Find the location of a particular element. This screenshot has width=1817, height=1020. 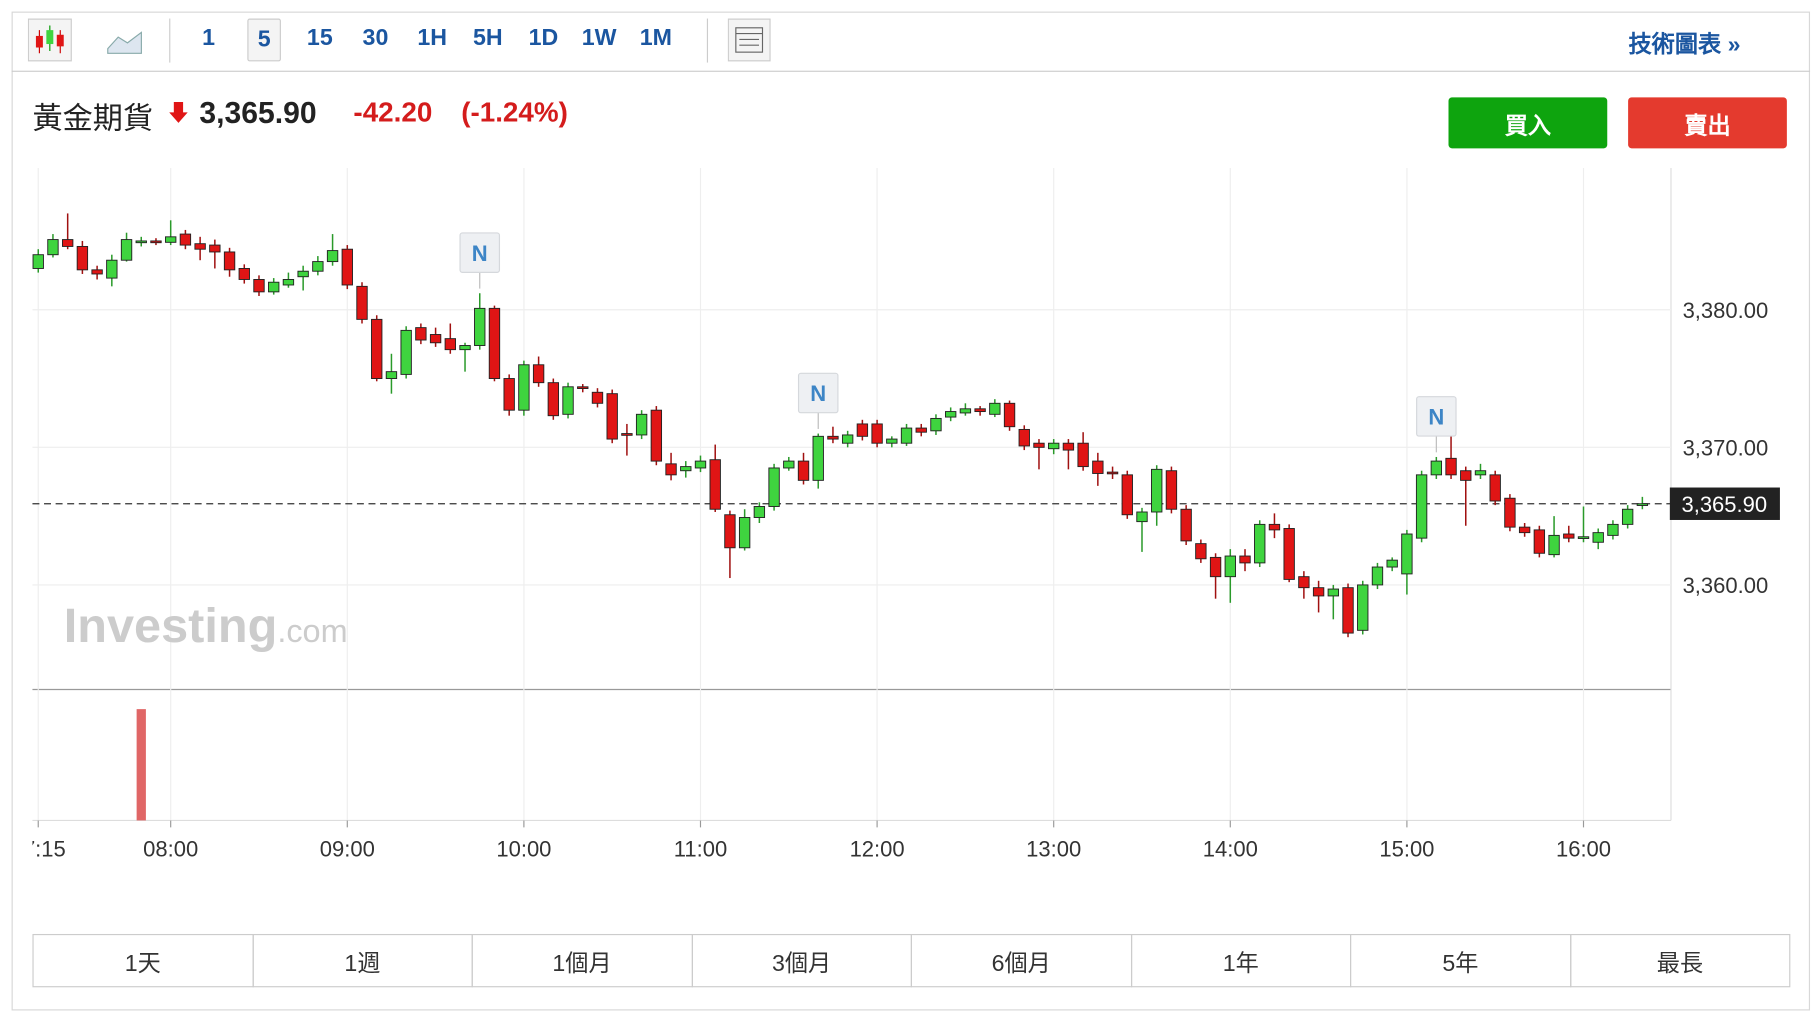

range-button: 5年 is located at coordinates (1460, 960).